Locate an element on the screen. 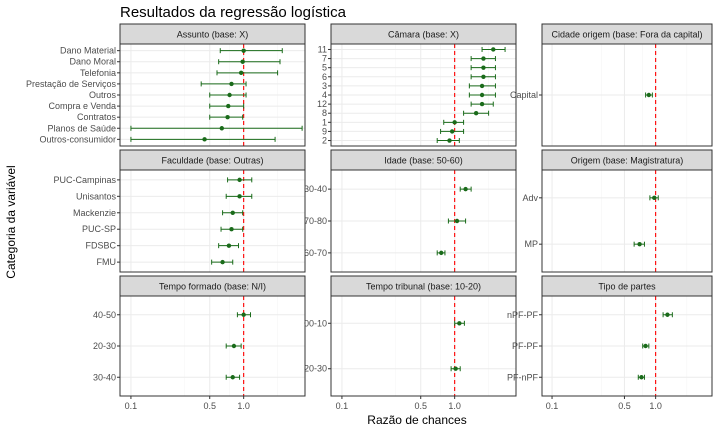  y-tick-label: Adv is located at coordinates (530, 198).